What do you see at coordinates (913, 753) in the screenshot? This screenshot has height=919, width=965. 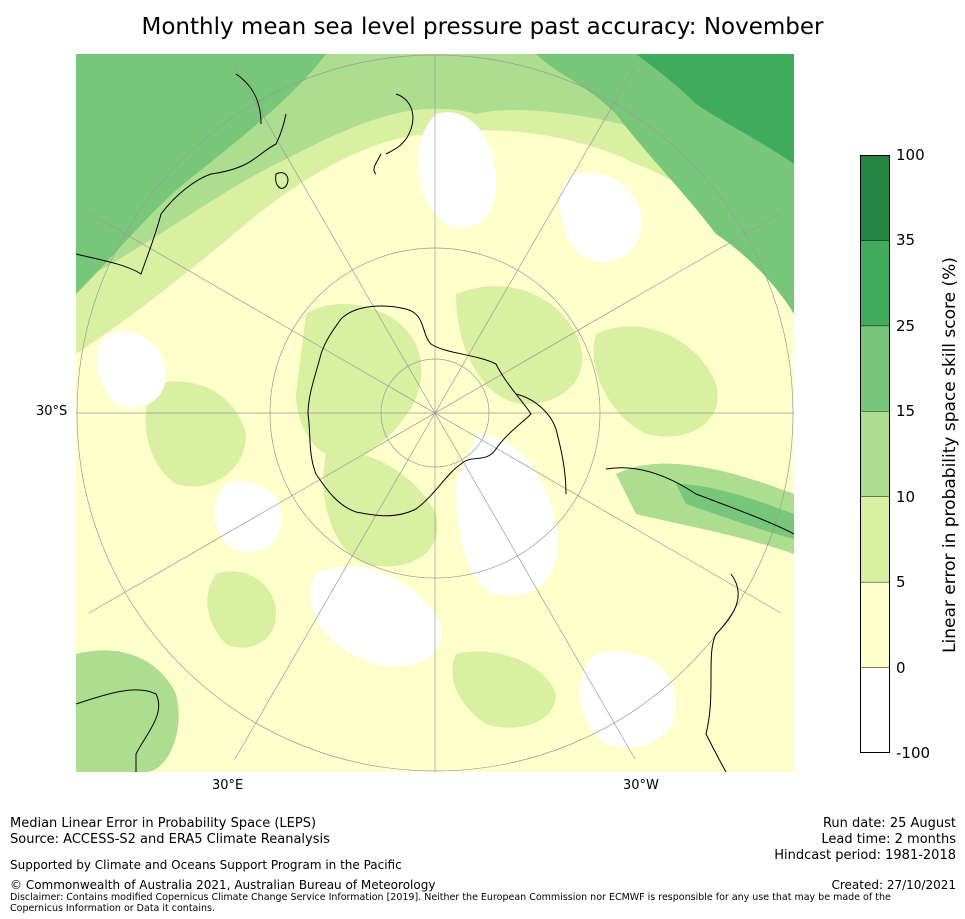 I see `colorbar-tick-label: -100` at bounding box center [913, 753].